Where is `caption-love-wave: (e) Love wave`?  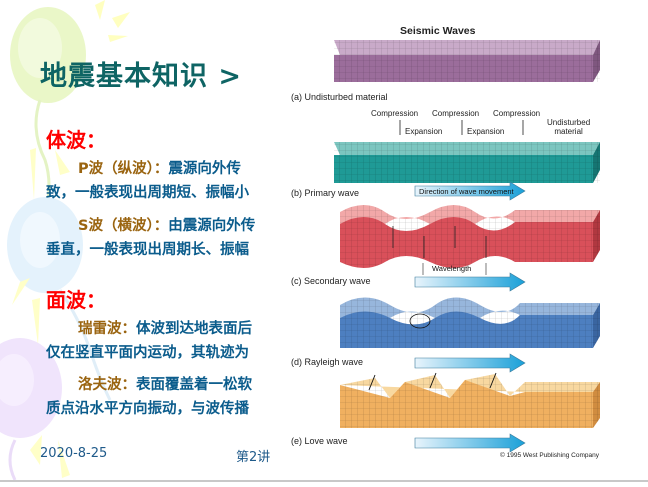 caption-love-wave: (e) Love wave is located at coordinates (319, 441).